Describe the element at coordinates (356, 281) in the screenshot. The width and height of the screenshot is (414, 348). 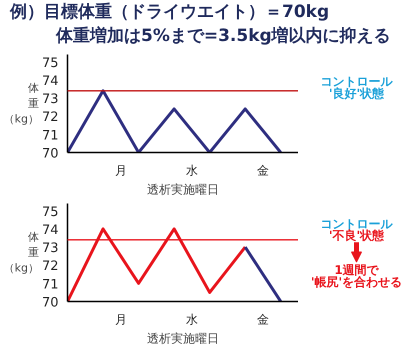
I see `text: '帳尻'を合わせる` at that location.